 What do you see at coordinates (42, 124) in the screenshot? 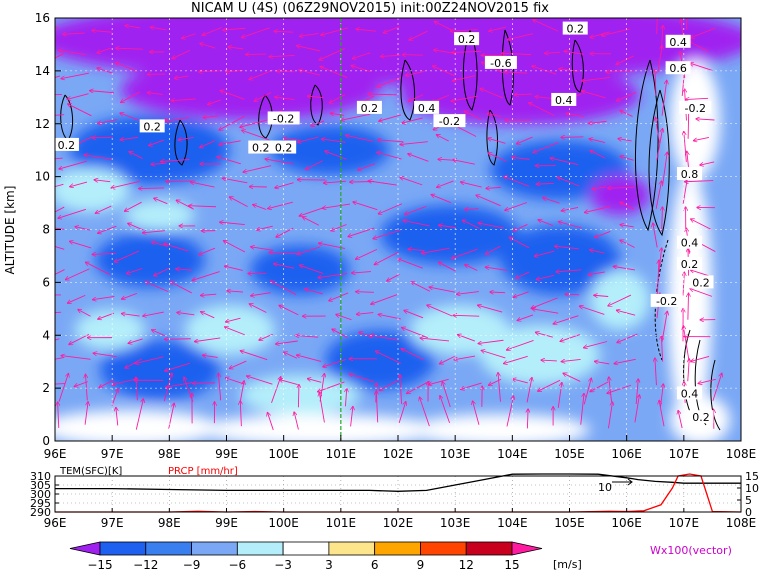
I see `y-tick-label: 12` at bounding box center [42, 124].